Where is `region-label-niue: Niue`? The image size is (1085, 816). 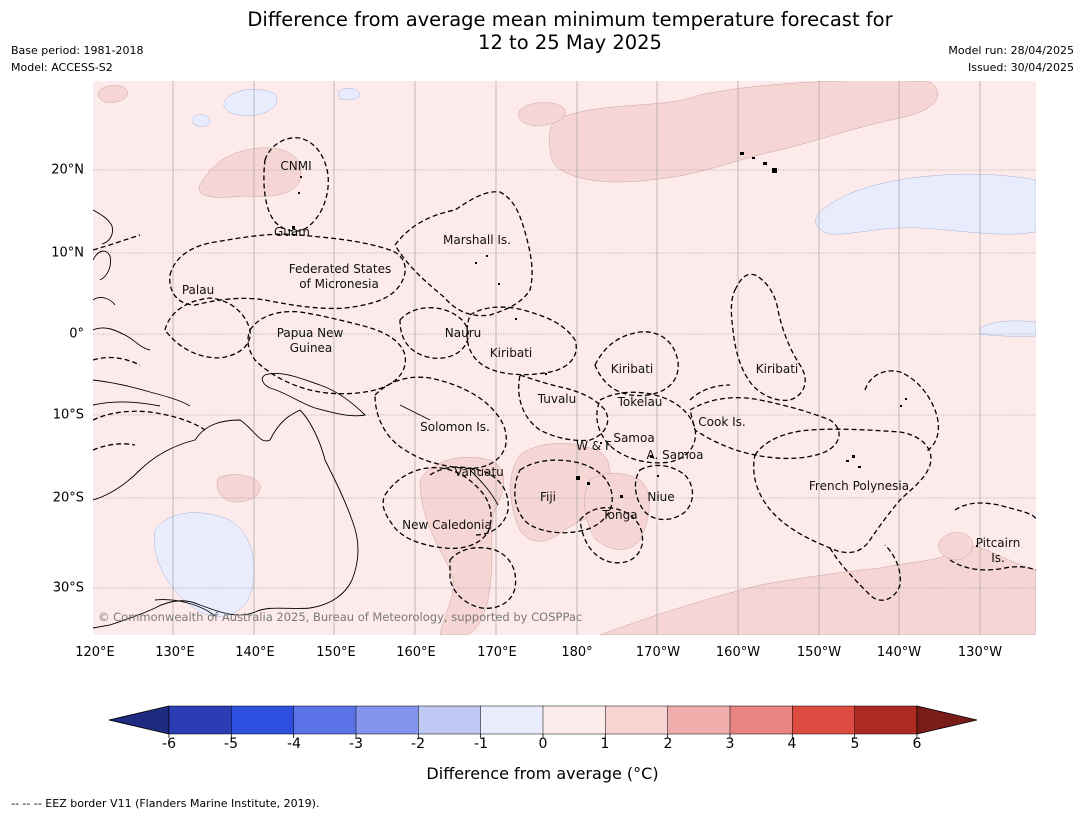
region-label-niue: Niue is located at coordinates (661, 497).